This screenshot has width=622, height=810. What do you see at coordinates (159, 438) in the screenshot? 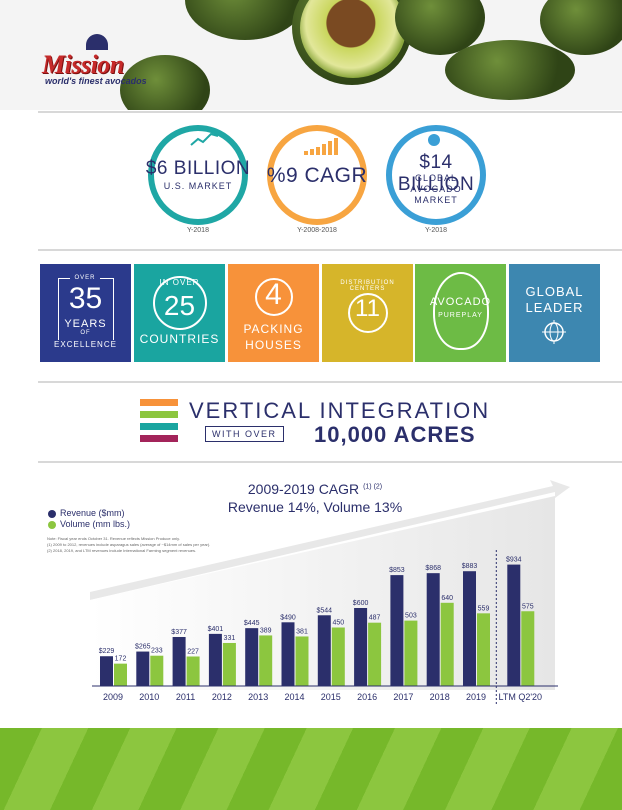
I see `vi-strip-maroon` at bounding box center [159, 438].